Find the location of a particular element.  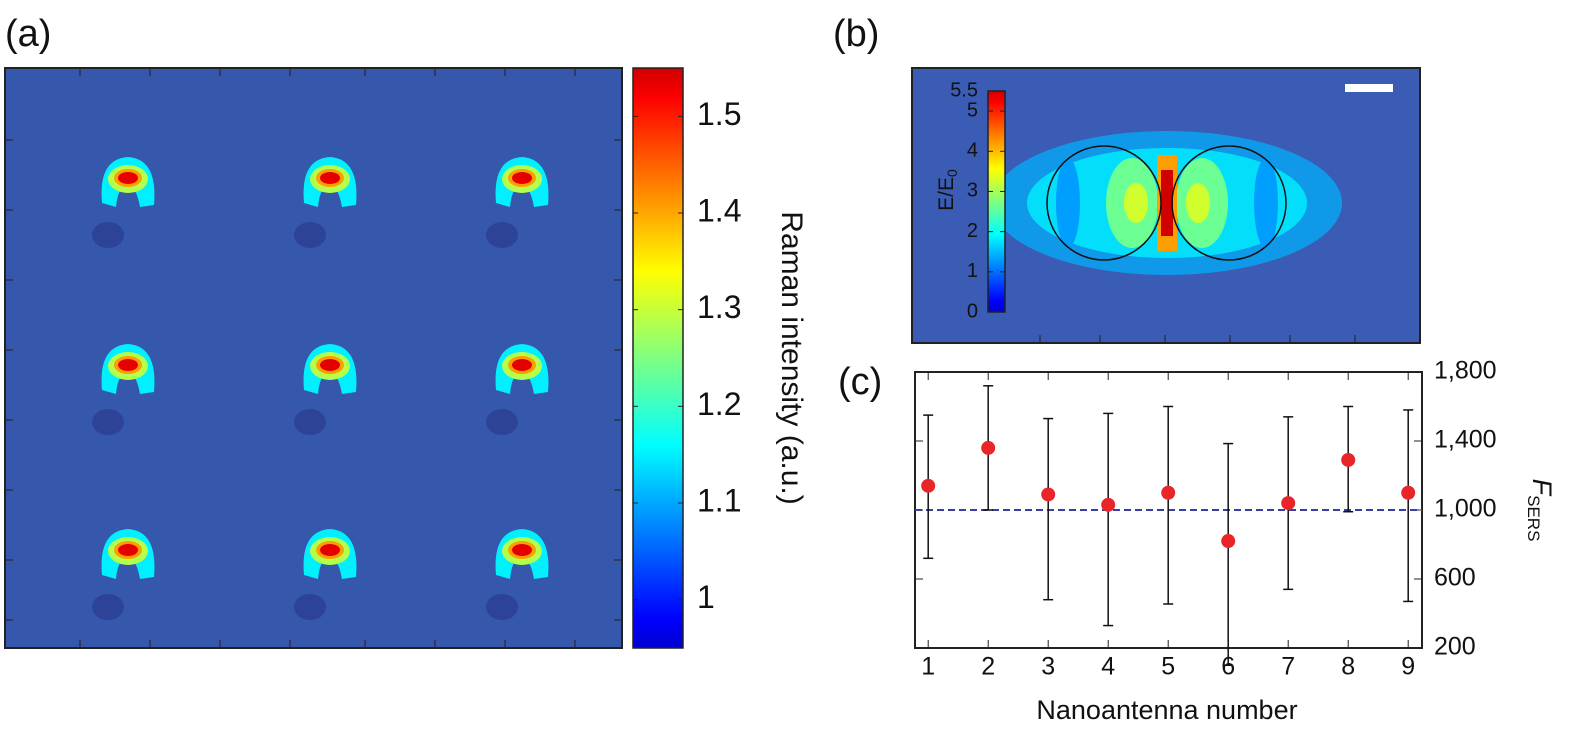

y-tick-label: 1,000 is located at coordinates (1465, 509).